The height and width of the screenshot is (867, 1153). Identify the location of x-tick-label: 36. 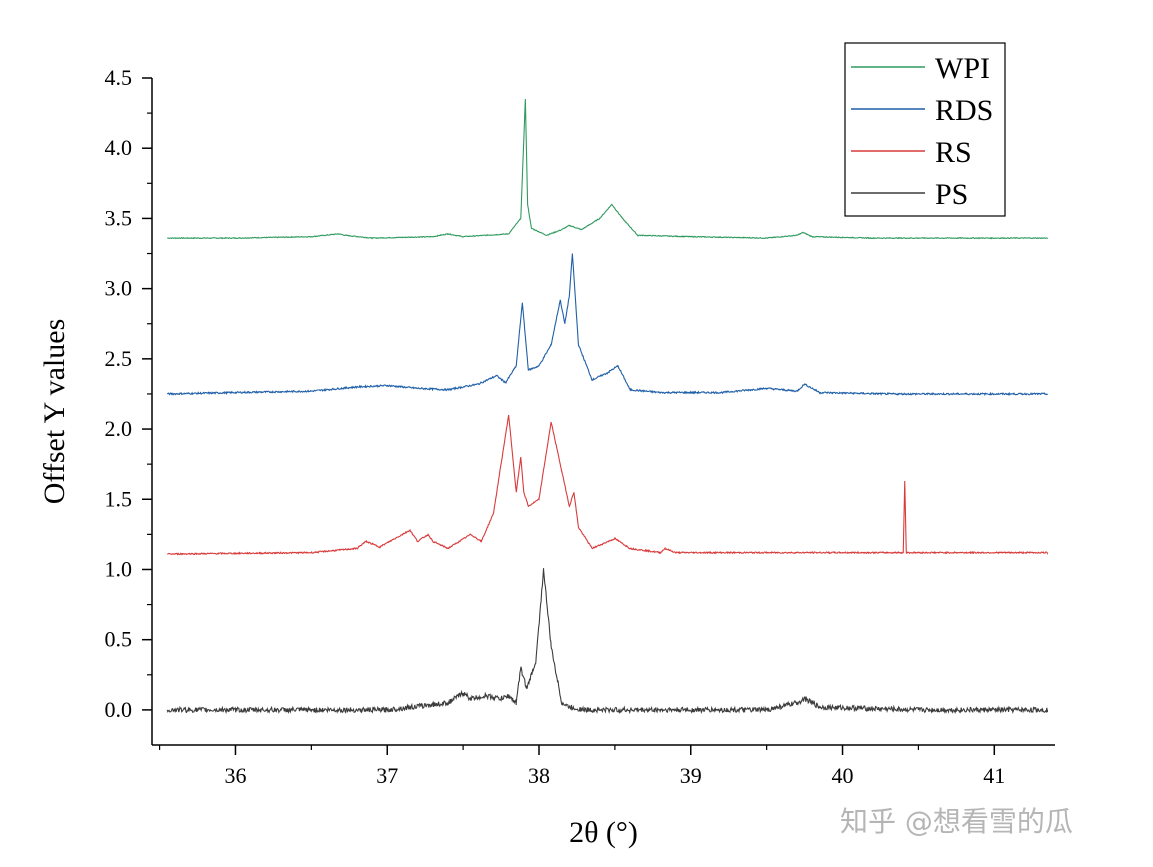
(235, 775).